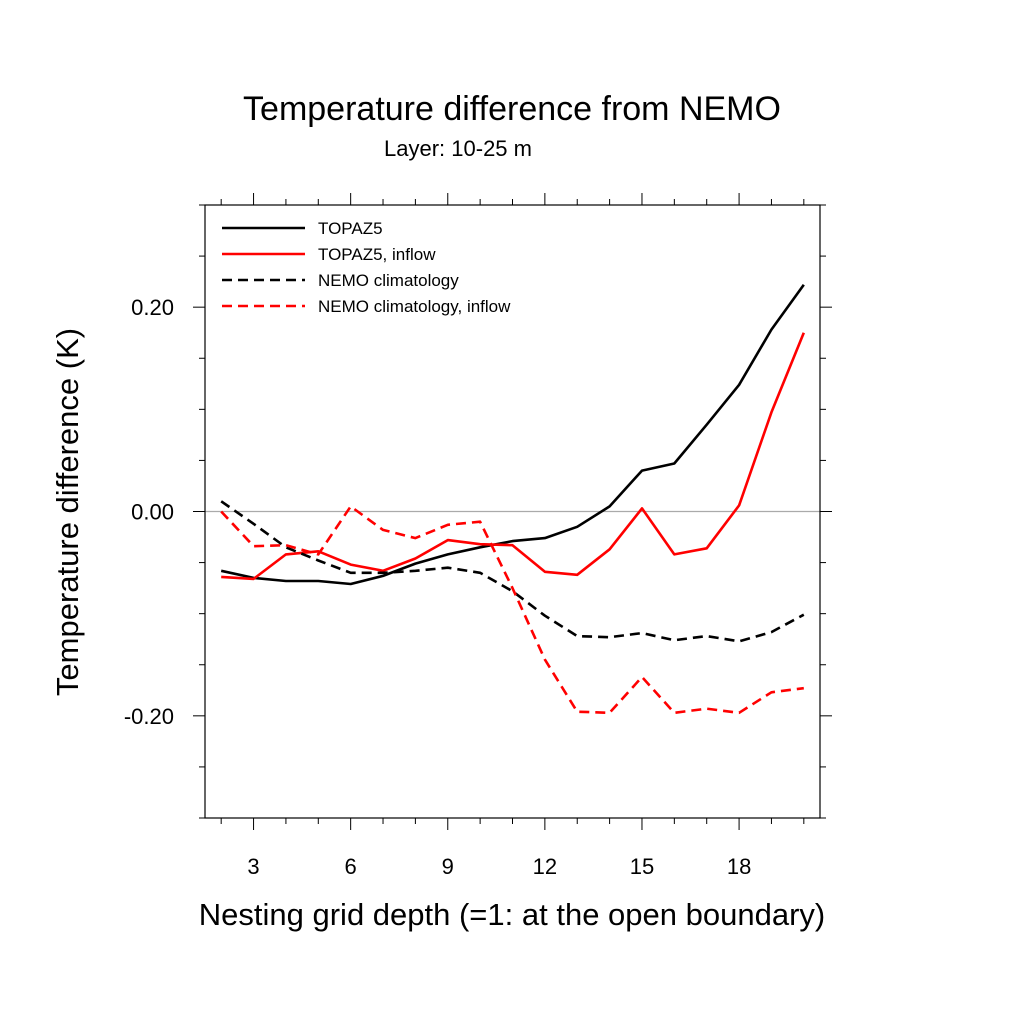 The image size is (1024, 1024). Describe the element at coordinates (351, 866) in the screenshot. I see `x-tick-label: 6` at that location.